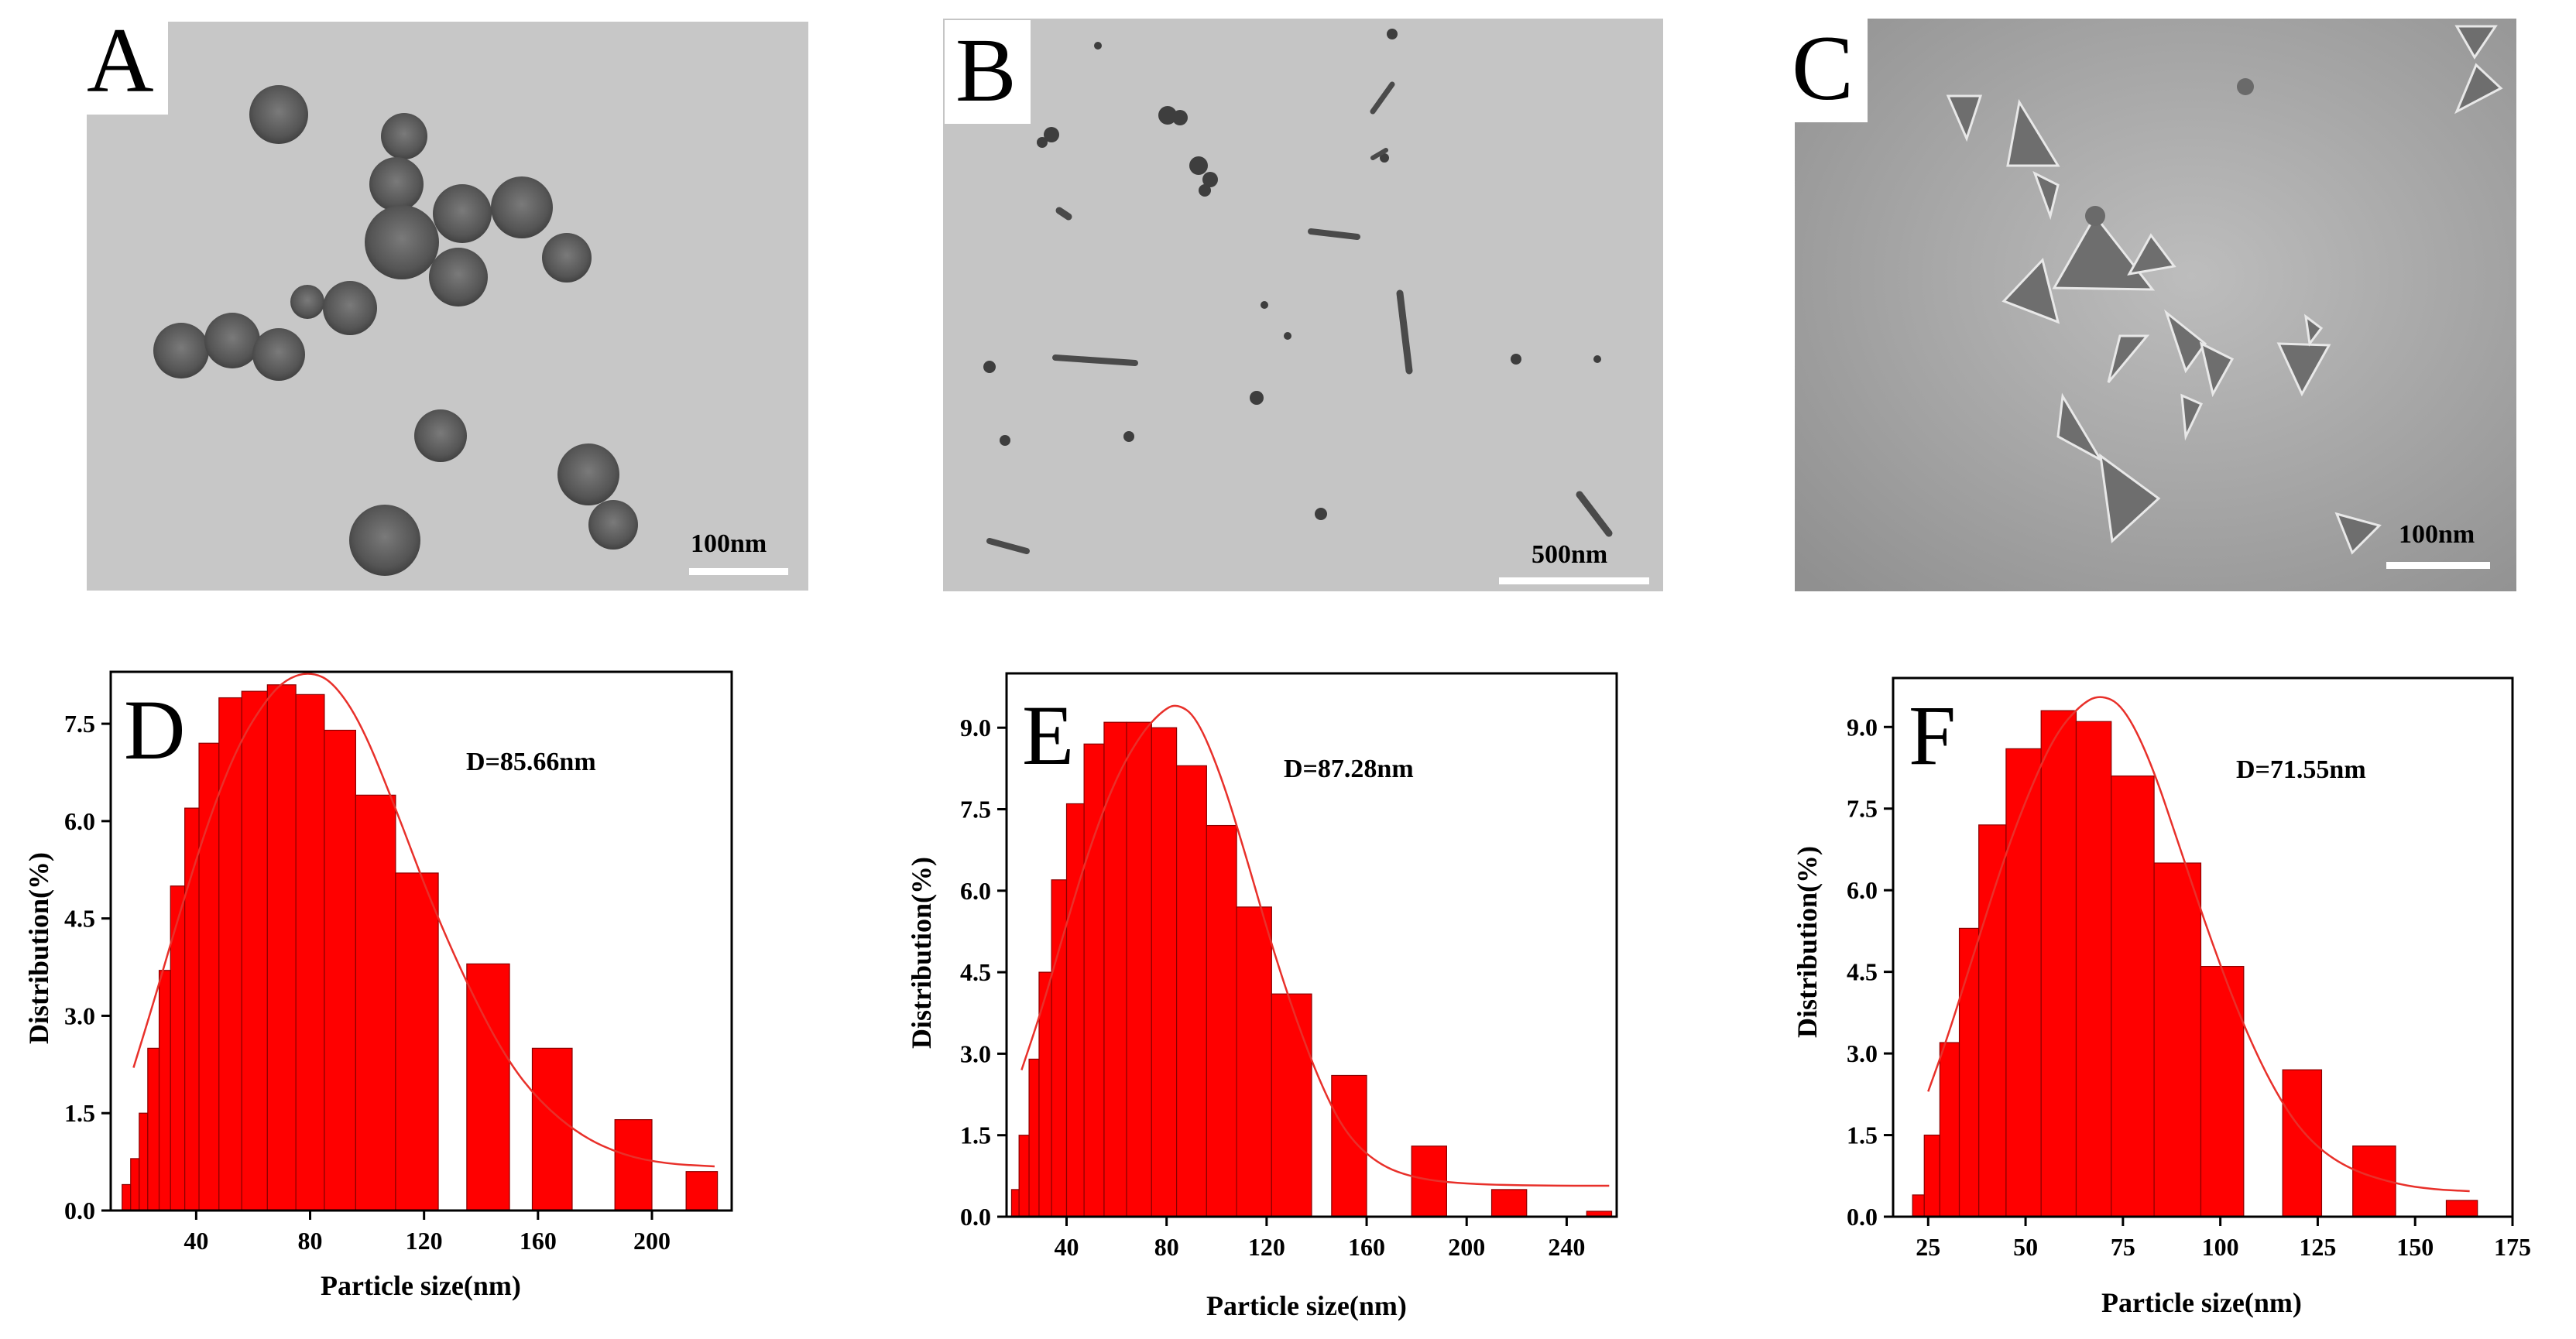 The image size is (2576, 1339). I want to click on panel-letter-b: B, so click(988, 72).